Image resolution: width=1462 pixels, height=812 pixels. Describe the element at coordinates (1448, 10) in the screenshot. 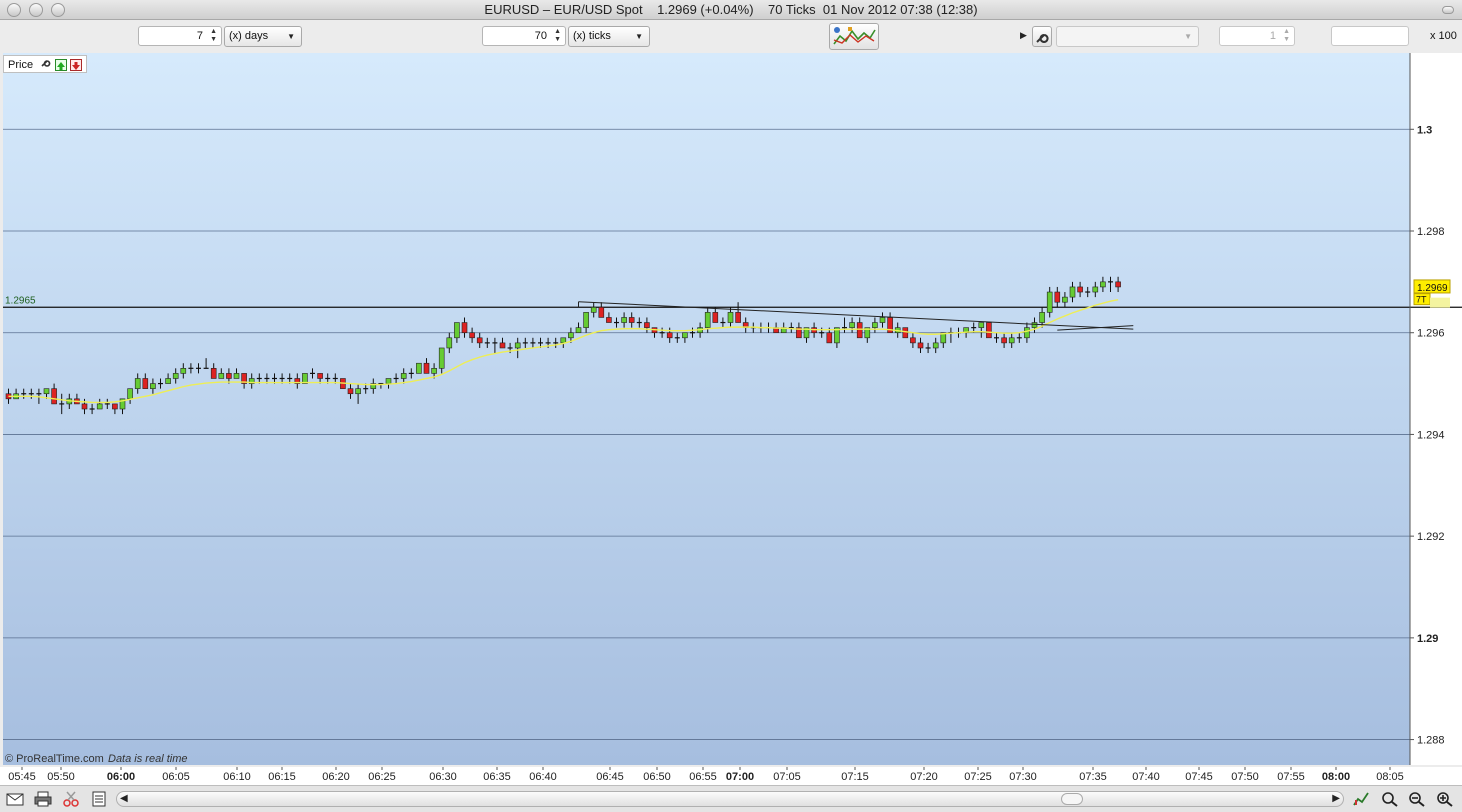

I see `toolbar-toggle-icon` at that location.